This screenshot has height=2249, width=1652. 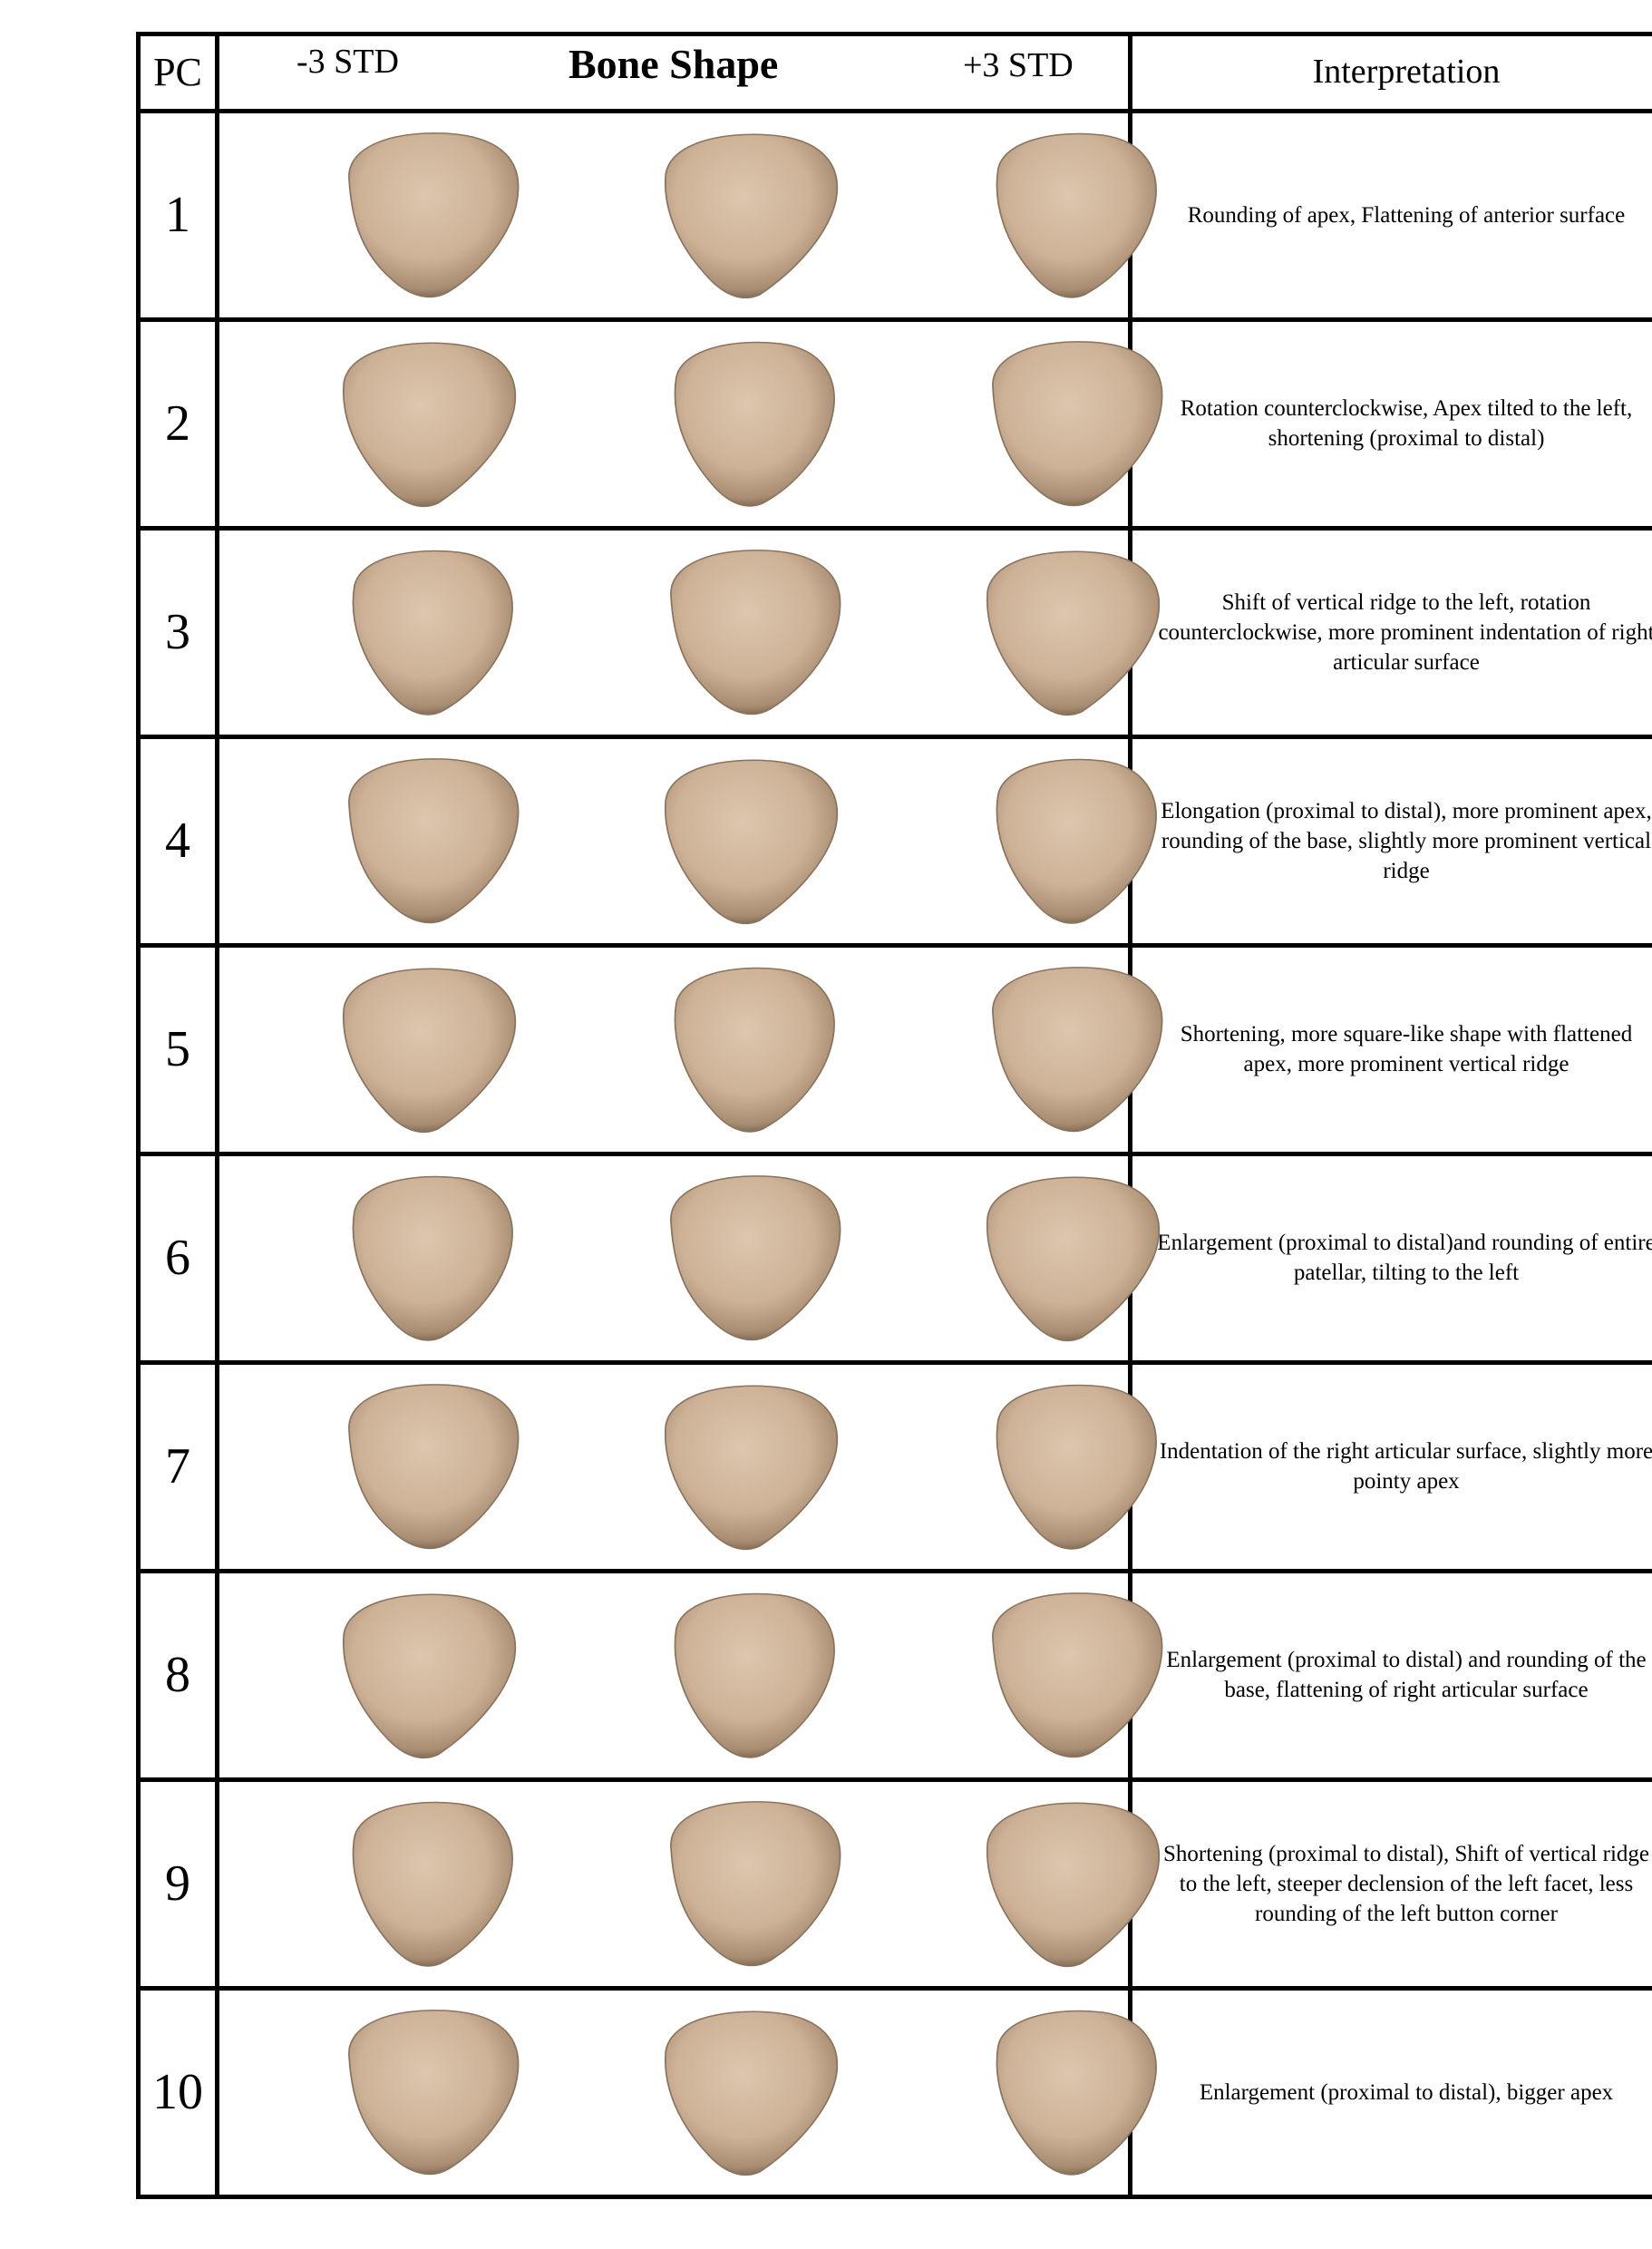 What do you see at coordinates (177, 215) in the screenshot?
I see `pc-number: 1` at bounding box center [177, 215].